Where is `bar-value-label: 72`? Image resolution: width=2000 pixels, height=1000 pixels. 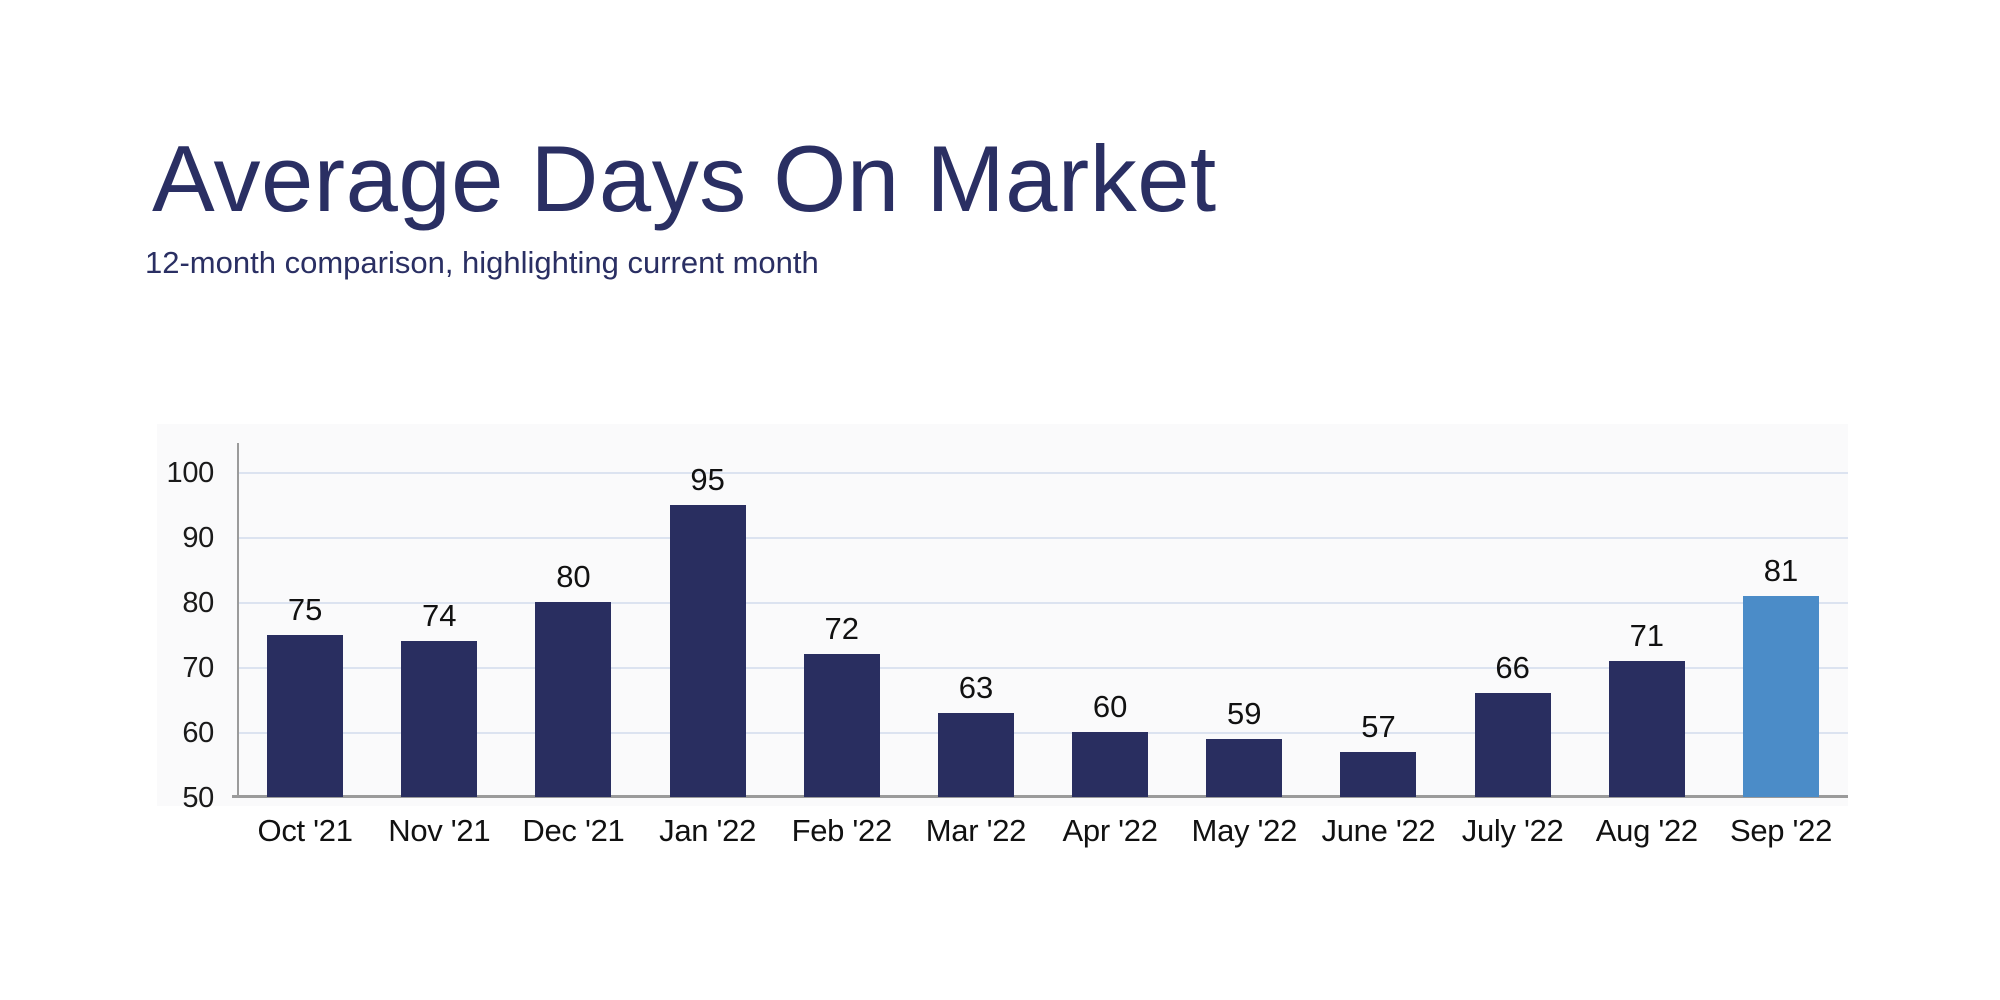
bar-value-label: 72 is located at coordinates (842, 628).